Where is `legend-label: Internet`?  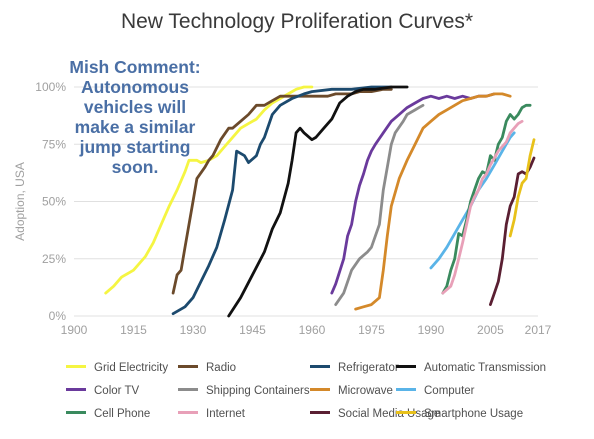
legend-label: Internet is located at coordinates (225, 414).